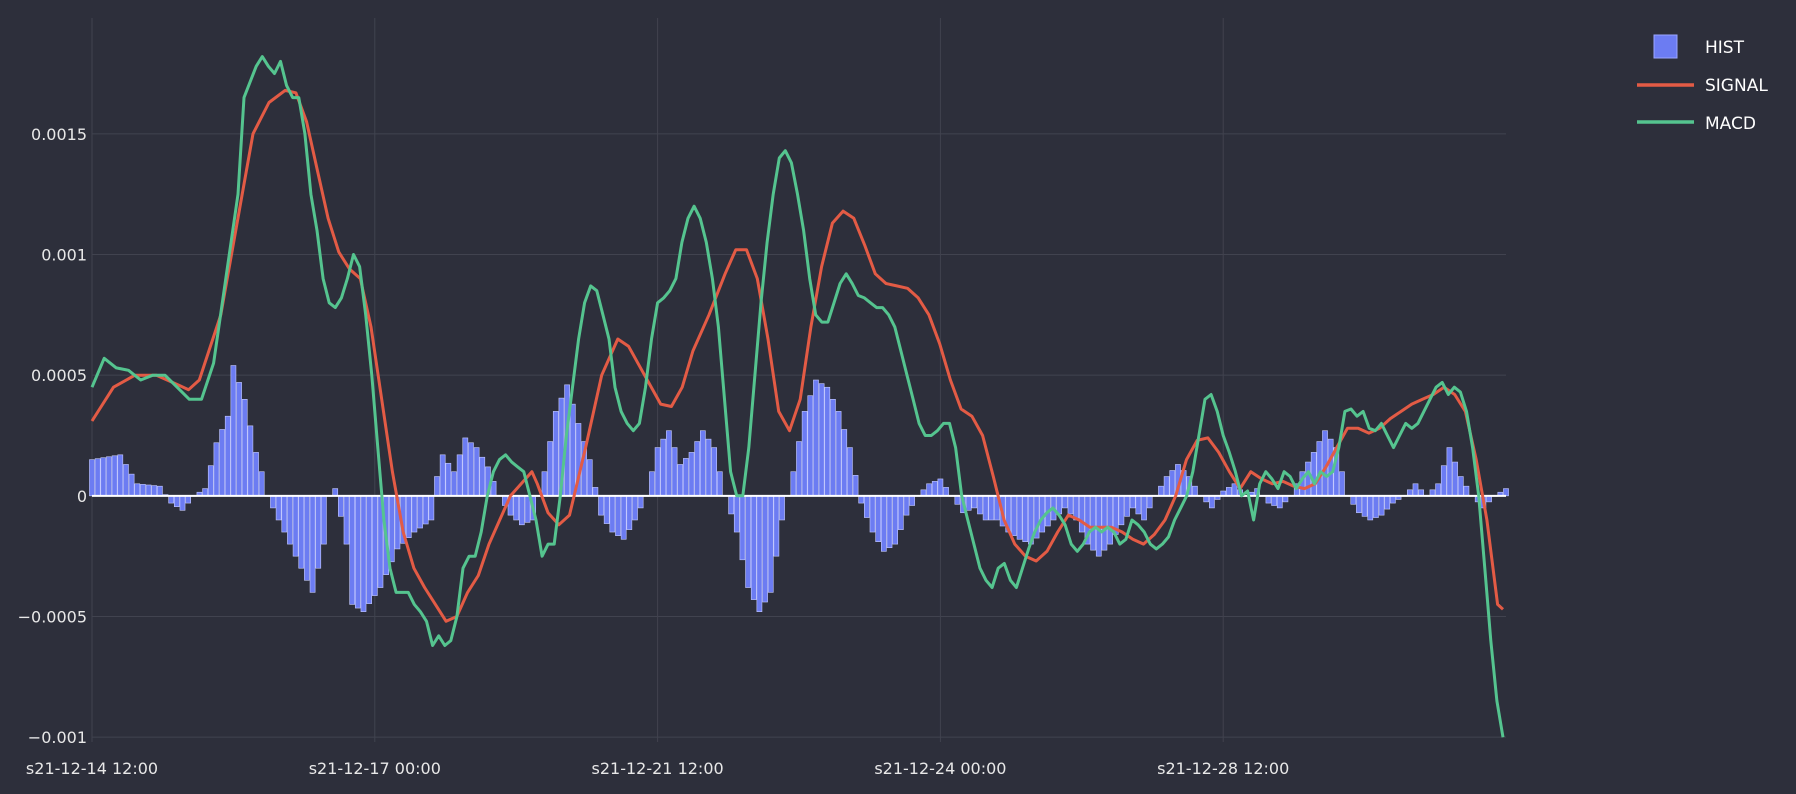 This screenshot has height=794, width=1796. Describe the element at coordinates (1736, 86) in the screenshot. I see `legend-signal-label: SIGNAL` at that location.